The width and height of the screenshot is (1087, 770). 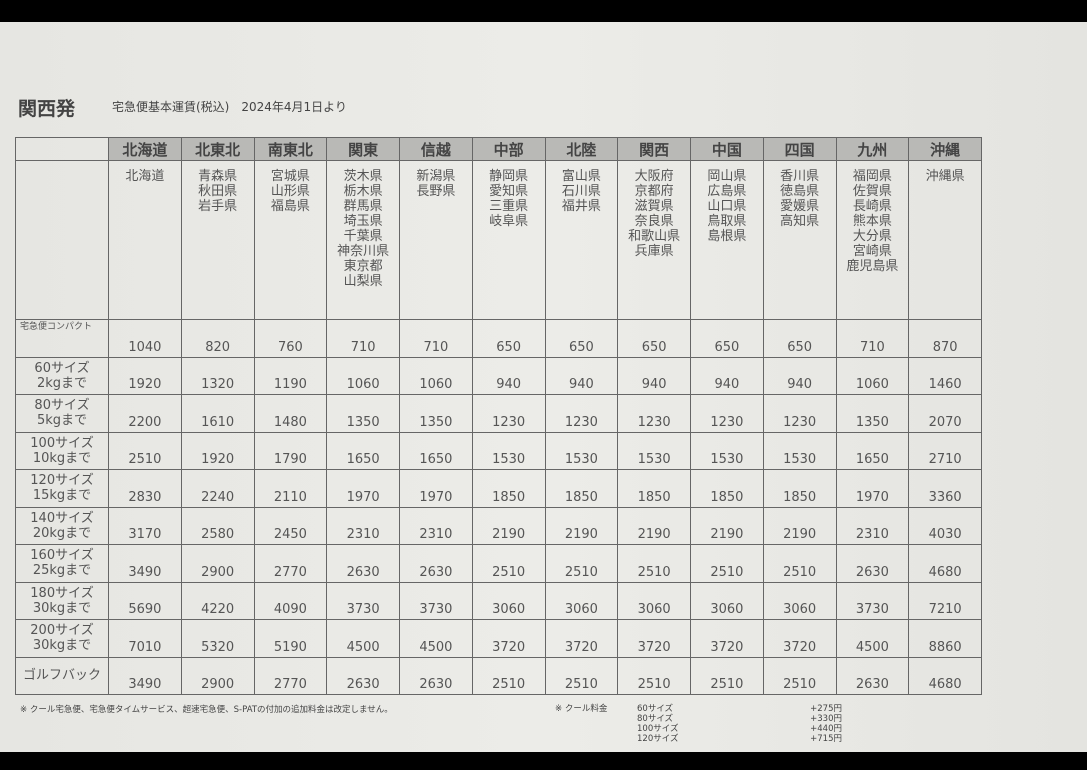 I want to click on region-header: 中部, so click(x=508, y=149).